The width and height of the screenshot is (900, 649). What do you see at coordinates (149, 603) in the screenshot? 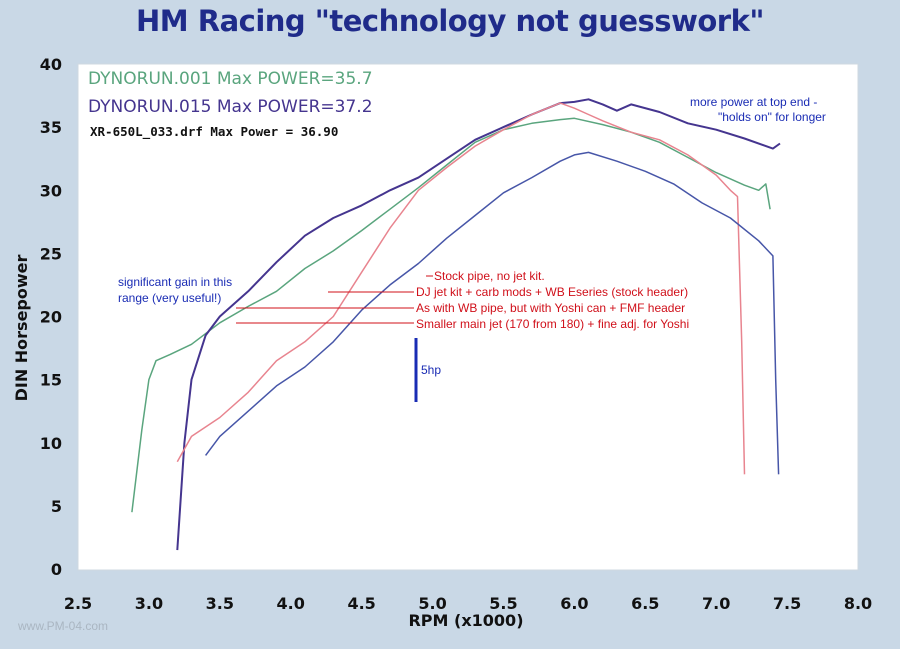
I see `x-tick-label: 3.0` at bounding box center [149, 603].